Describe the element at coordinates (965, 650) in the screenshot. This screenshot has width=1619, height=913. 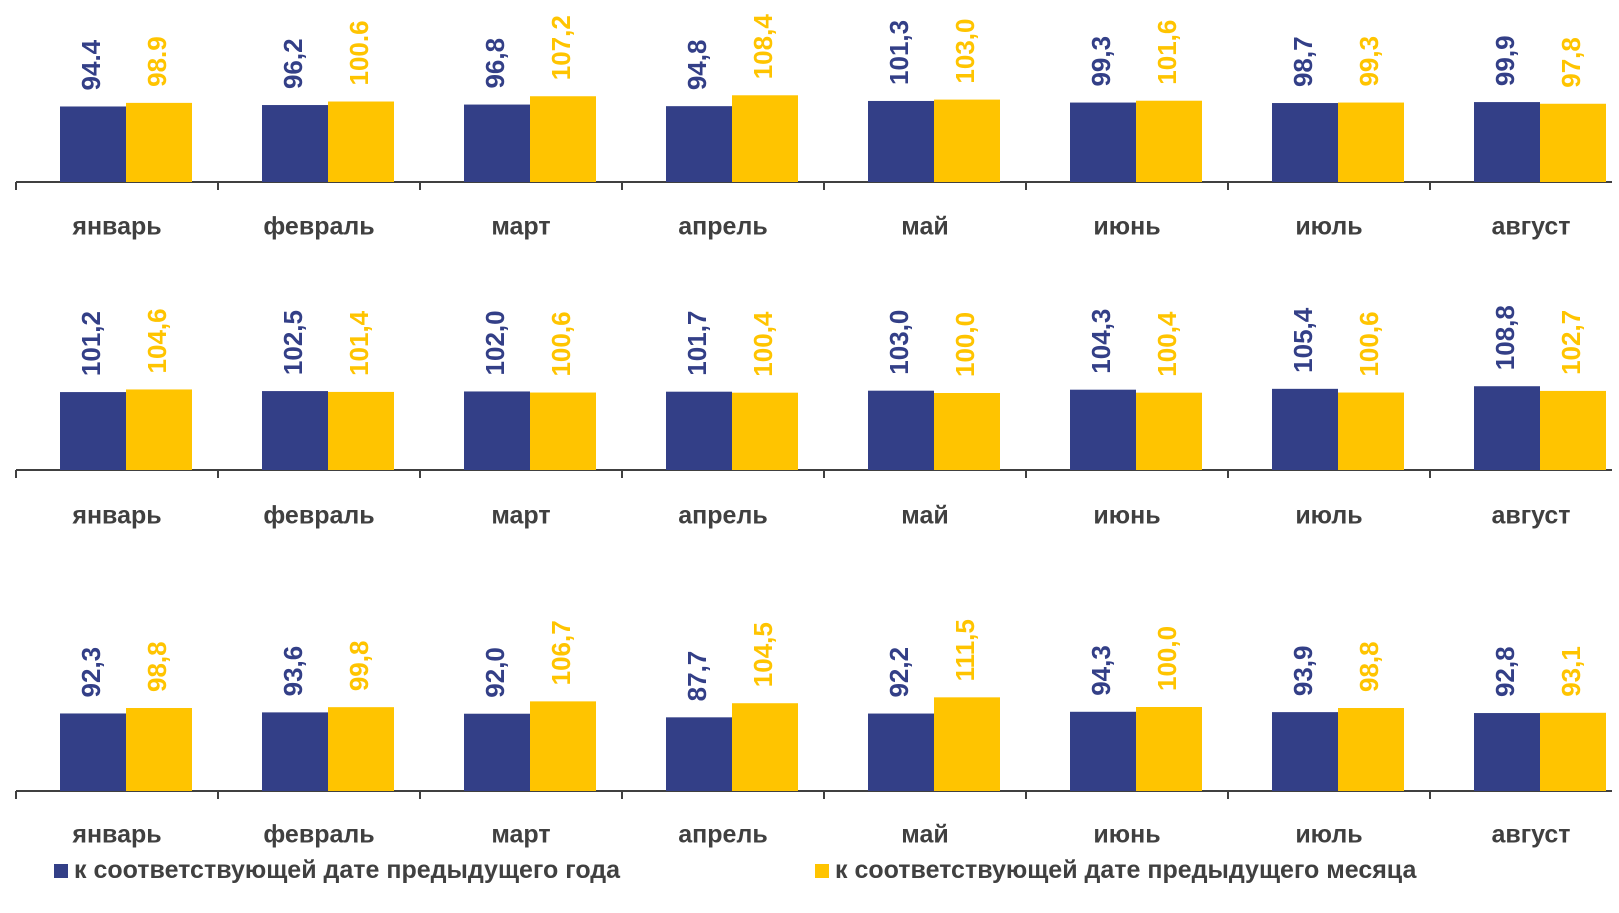
I see `data-label-prev_month: 111,5` at that location.